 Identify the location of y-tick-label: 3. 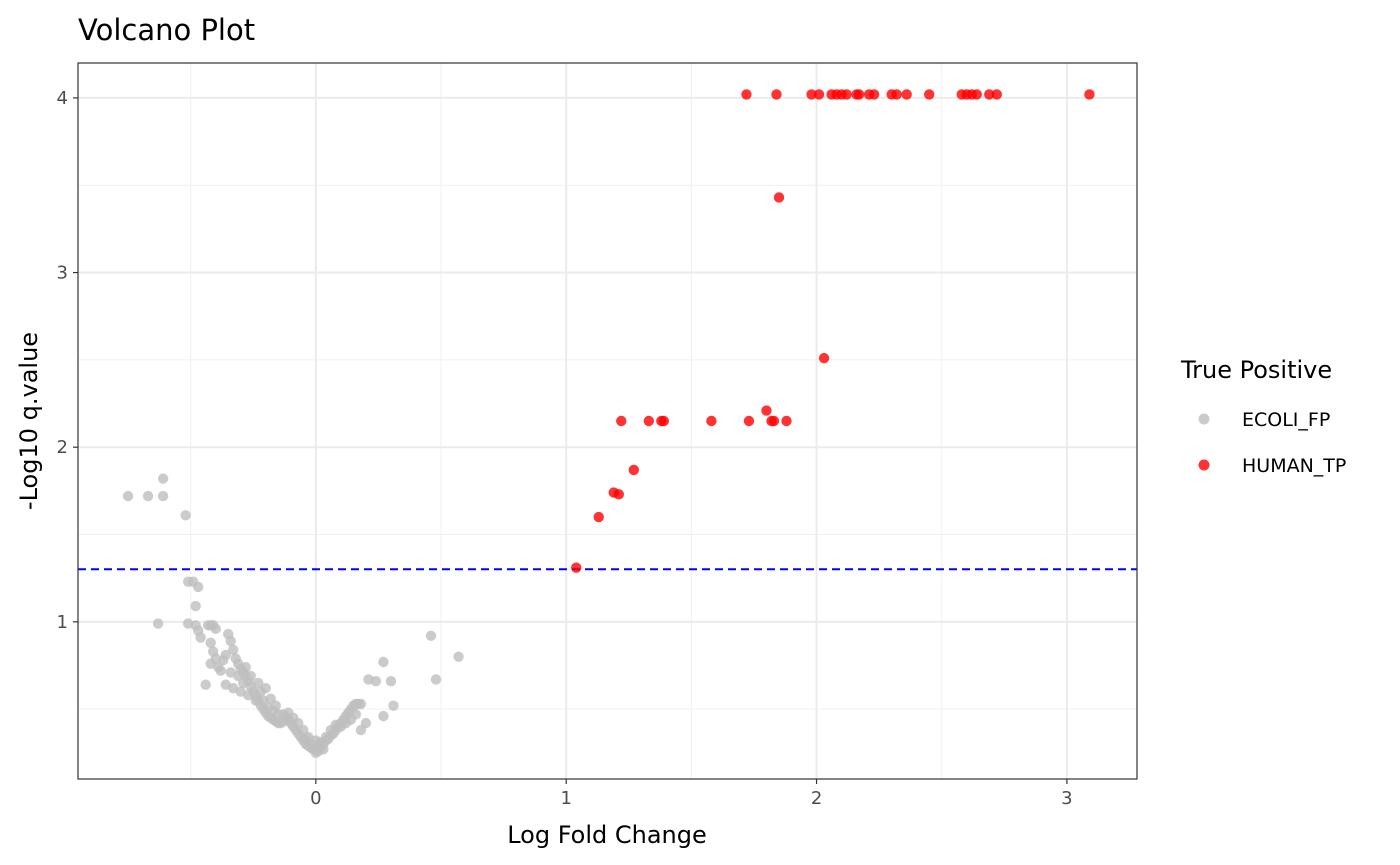
(62, 273).